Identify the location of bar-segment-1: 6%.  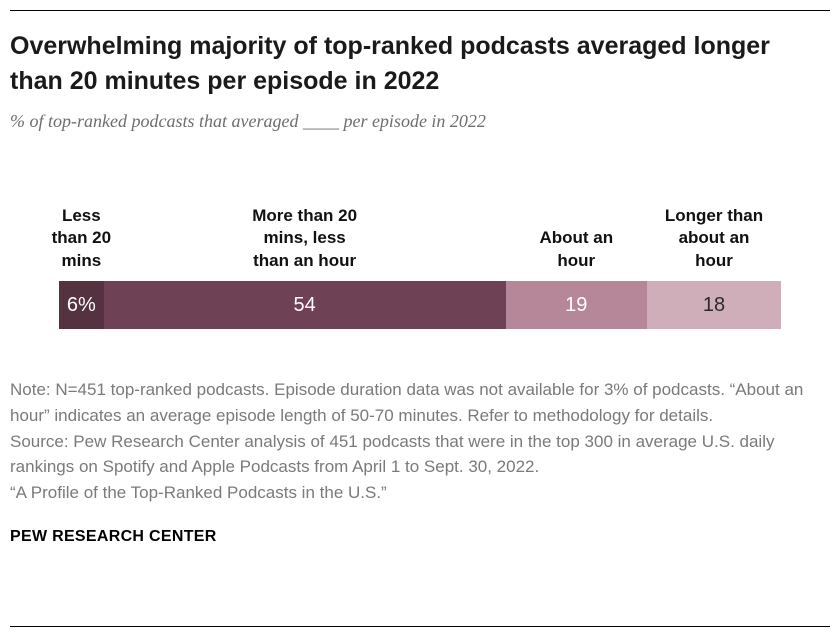
(81, 305).